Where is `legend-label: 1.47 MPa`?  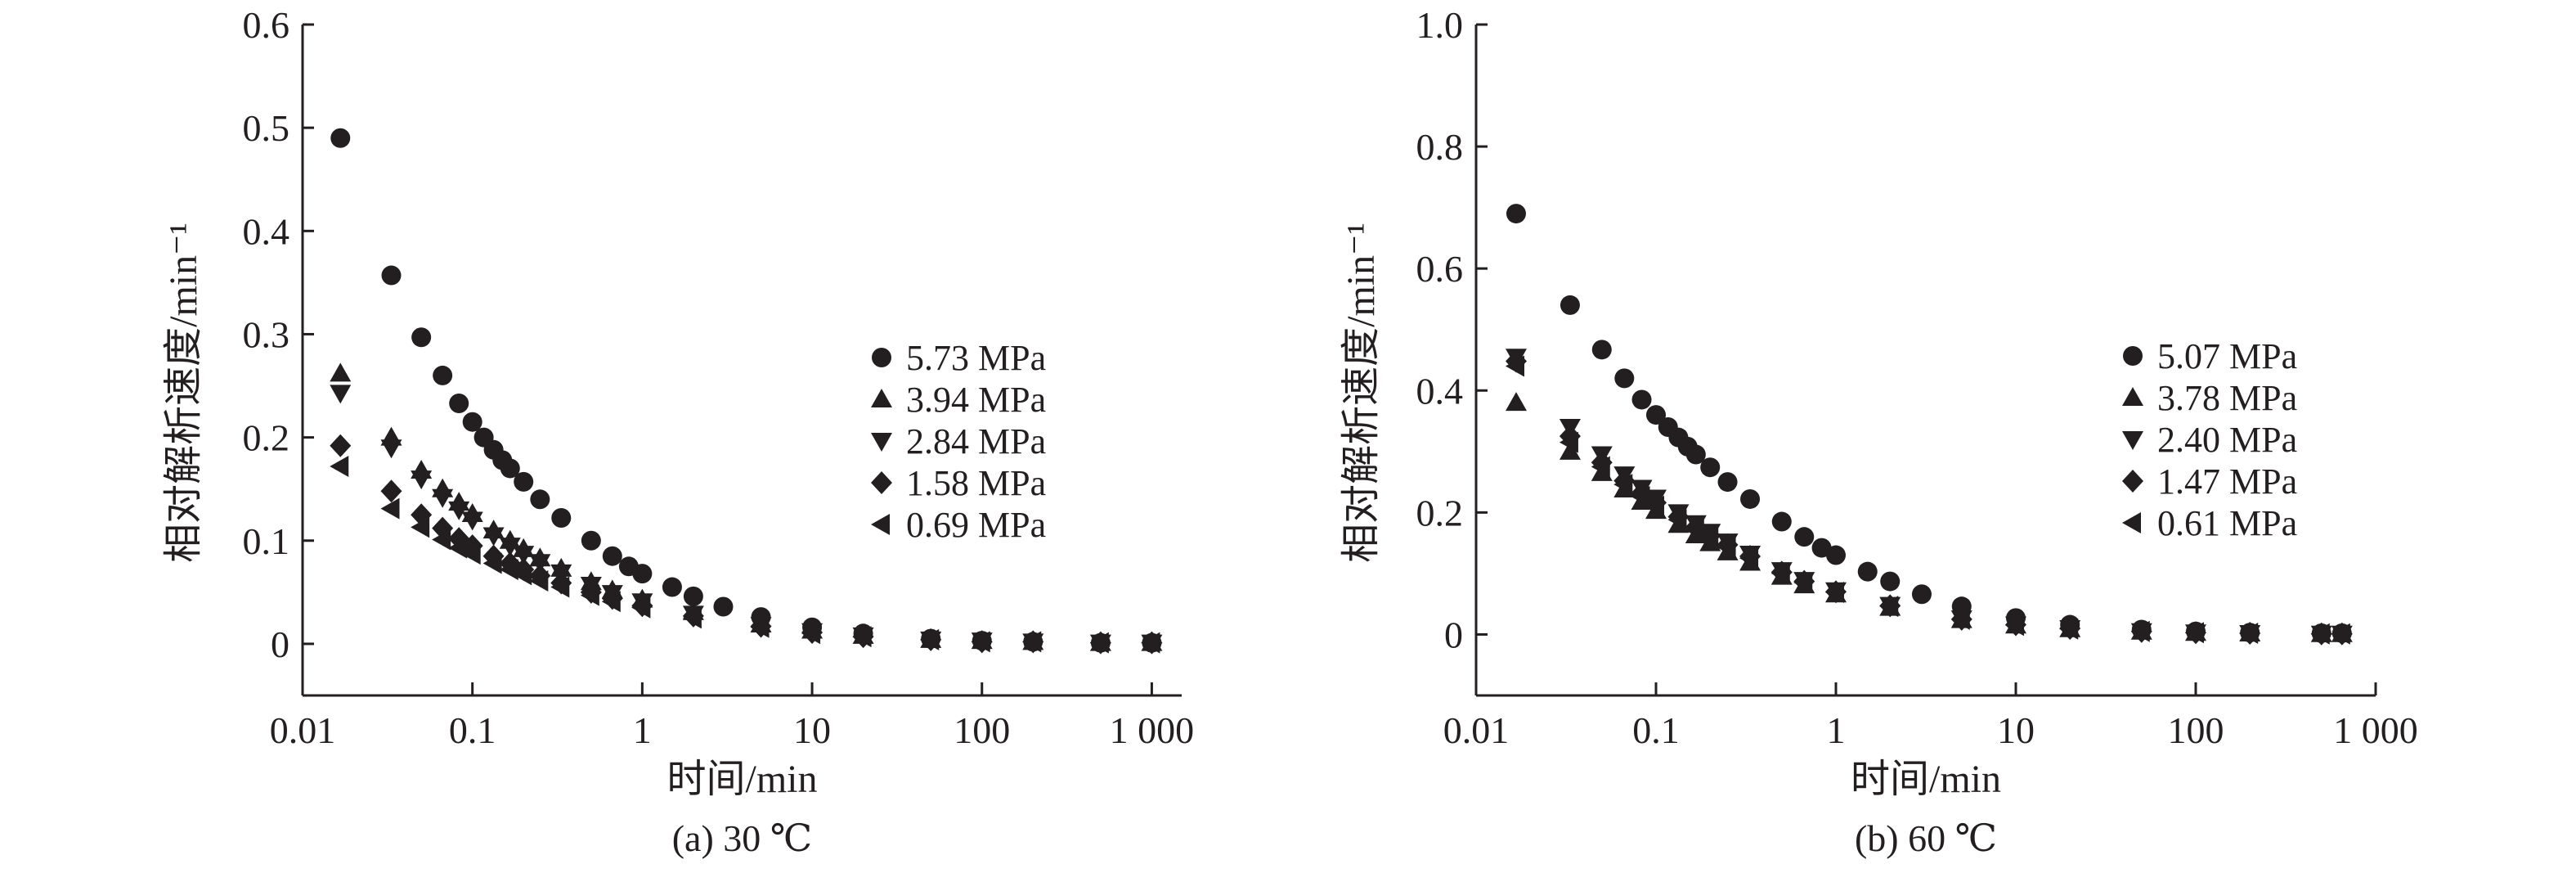
legend-label: 1.47 MPa is located at coordinates (2227, 482).